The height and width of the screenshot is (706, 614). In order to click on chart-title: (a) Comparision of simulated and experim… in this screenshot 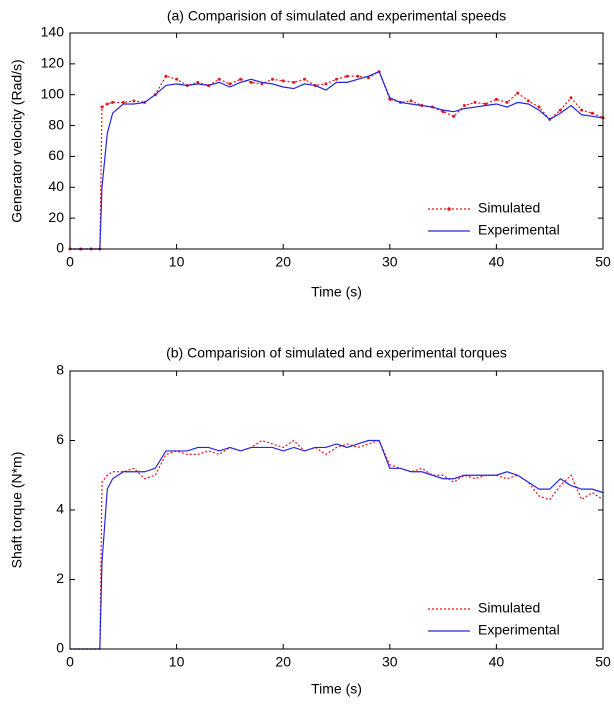, I will do `click(336, 16)`.